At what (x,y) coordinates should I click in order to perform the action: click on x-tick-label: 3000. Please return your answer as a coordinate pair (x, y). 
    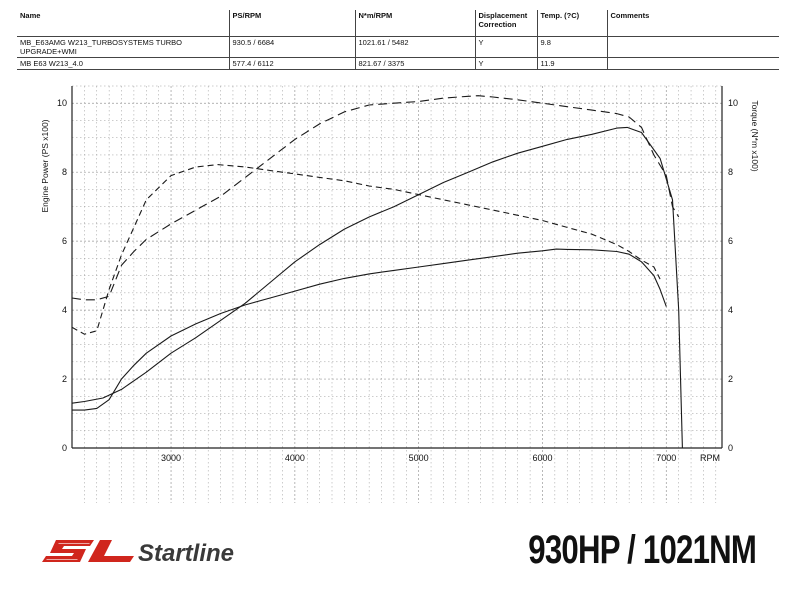
    Looking at the image, I should click on (171, 458).